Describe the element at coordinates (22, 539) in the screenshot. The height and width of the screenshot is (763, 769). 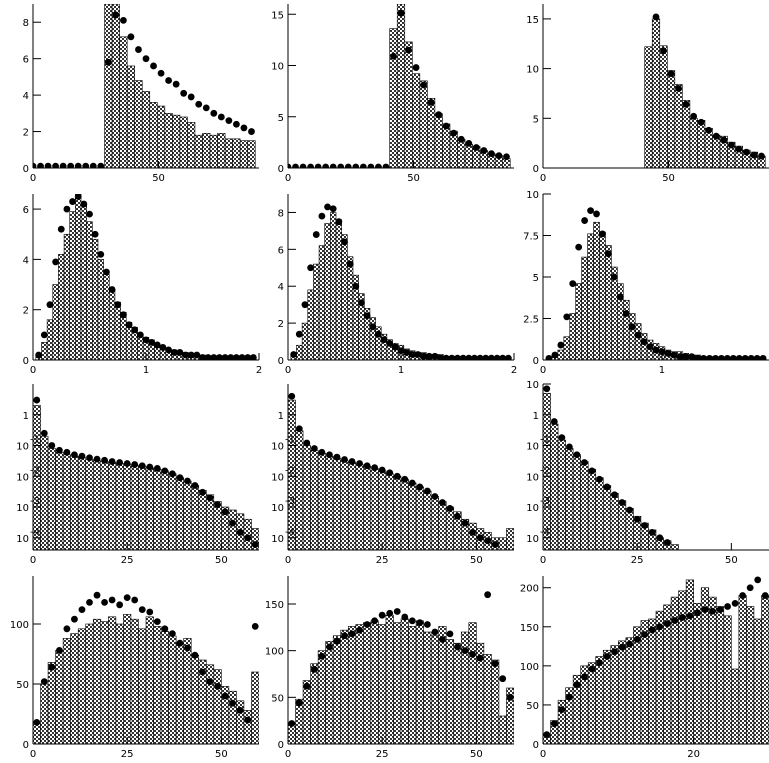
I see `y-tick-label: 10` at that location.